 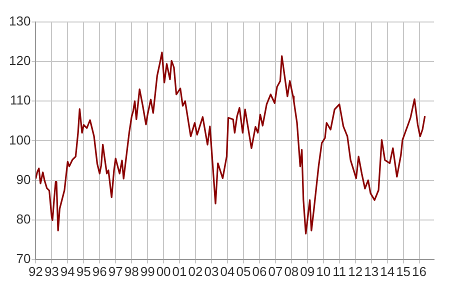 I want to click on x-tick-label: 04, so click(x=227, y=271).